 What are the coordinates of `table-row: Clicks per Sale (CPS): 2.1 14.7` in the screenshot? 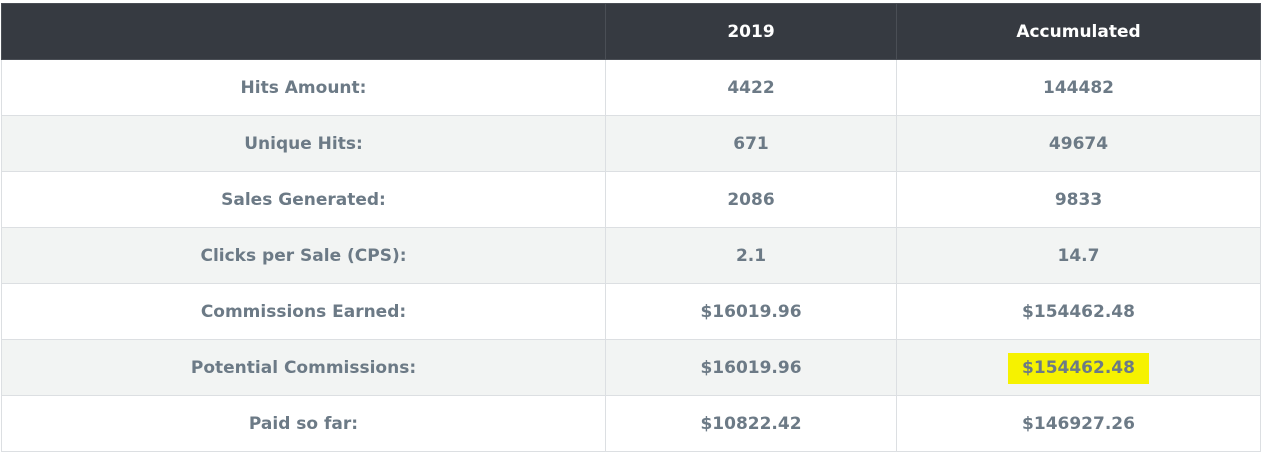 It's located at (631, 255).